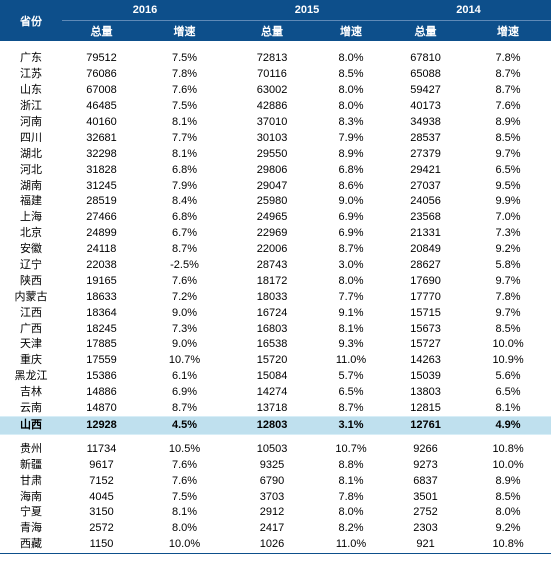  I want to click on total-2015-cell: 30103, so click(272, 137).